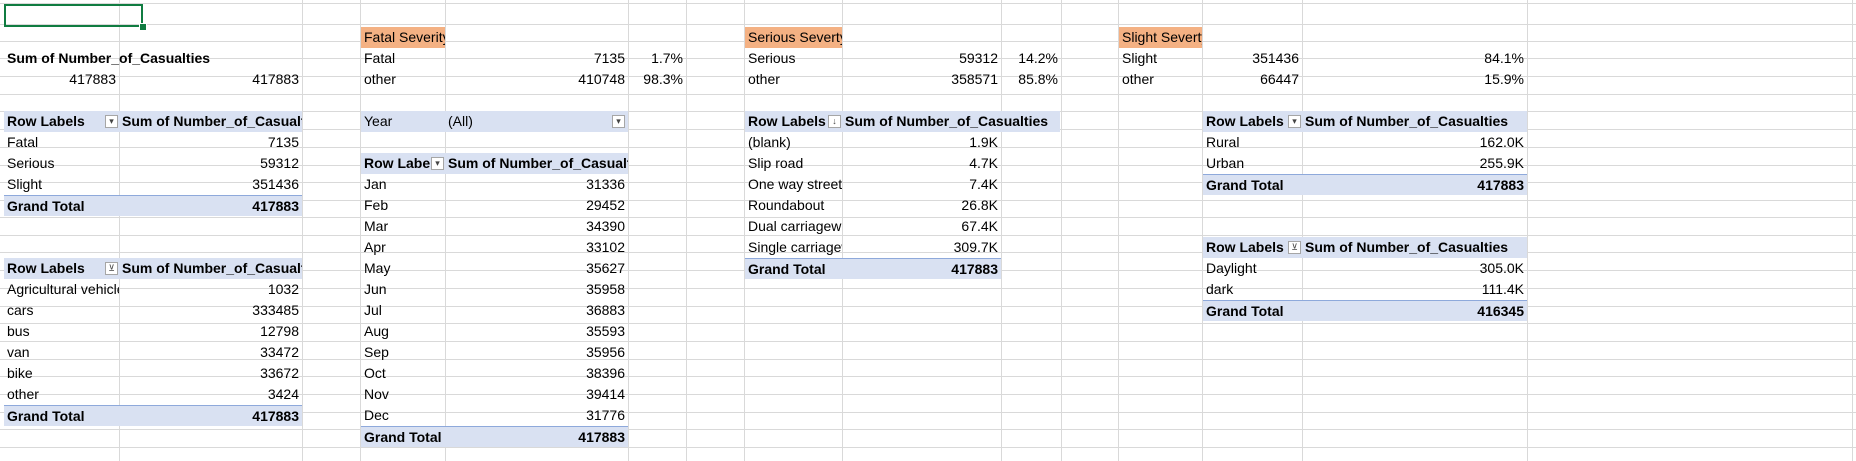 The image size is (1856, 461). I want to click on slight-card-value: 351436, so click(1275, 58).